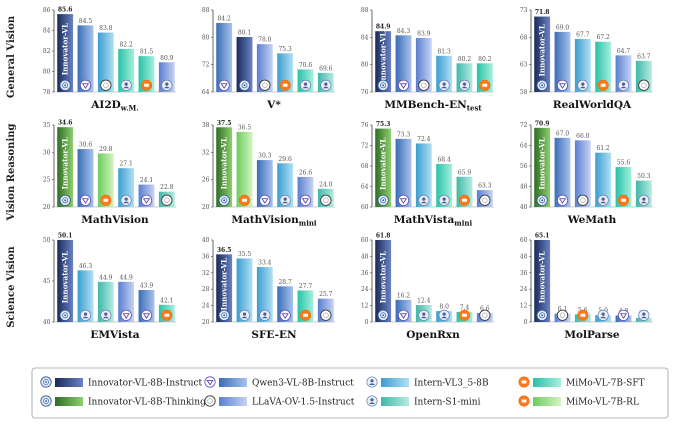 The image size is (690, 425). I want to click on data-label: 70.9, so click(542, 123).